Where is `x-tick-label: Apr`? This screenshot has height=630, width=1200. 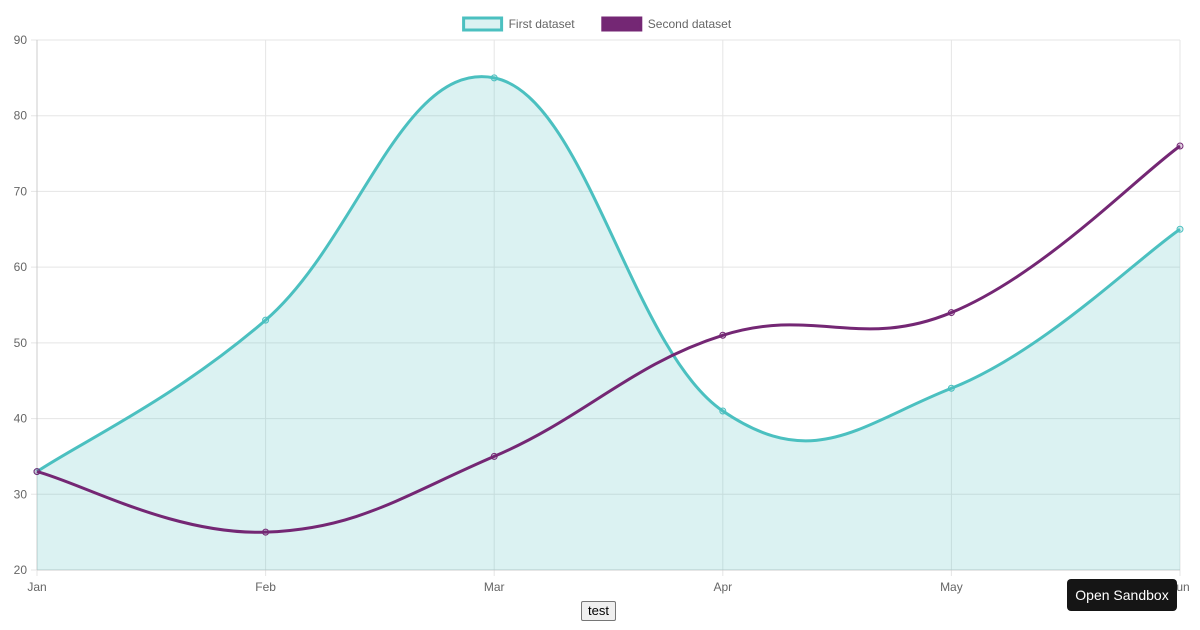
x-tick-label: Apr is located at coordinates (722, 587).